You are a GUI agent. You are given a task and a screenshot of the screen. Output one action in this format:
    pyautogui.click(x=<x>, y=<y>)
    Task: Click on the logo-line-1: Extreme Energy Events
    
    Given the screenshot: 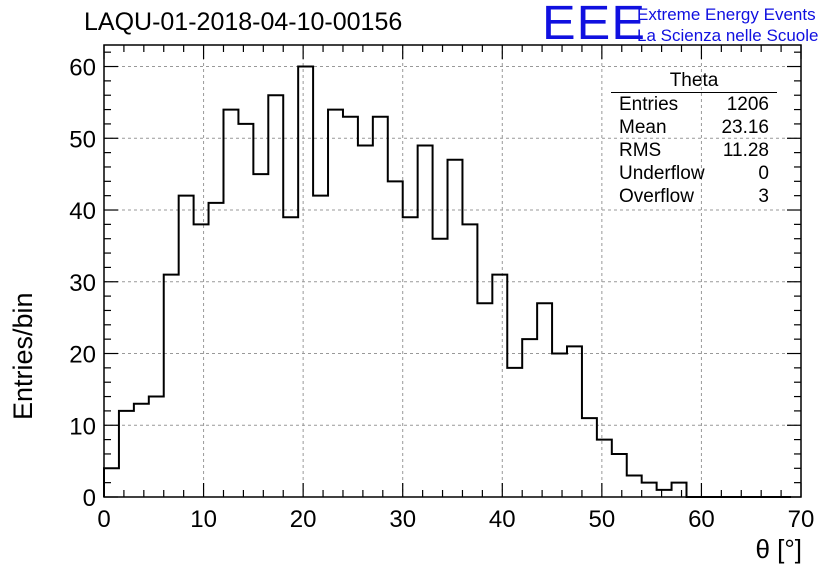 What is the action you would take?
    pyautogui.click(x=726, y=14)
    